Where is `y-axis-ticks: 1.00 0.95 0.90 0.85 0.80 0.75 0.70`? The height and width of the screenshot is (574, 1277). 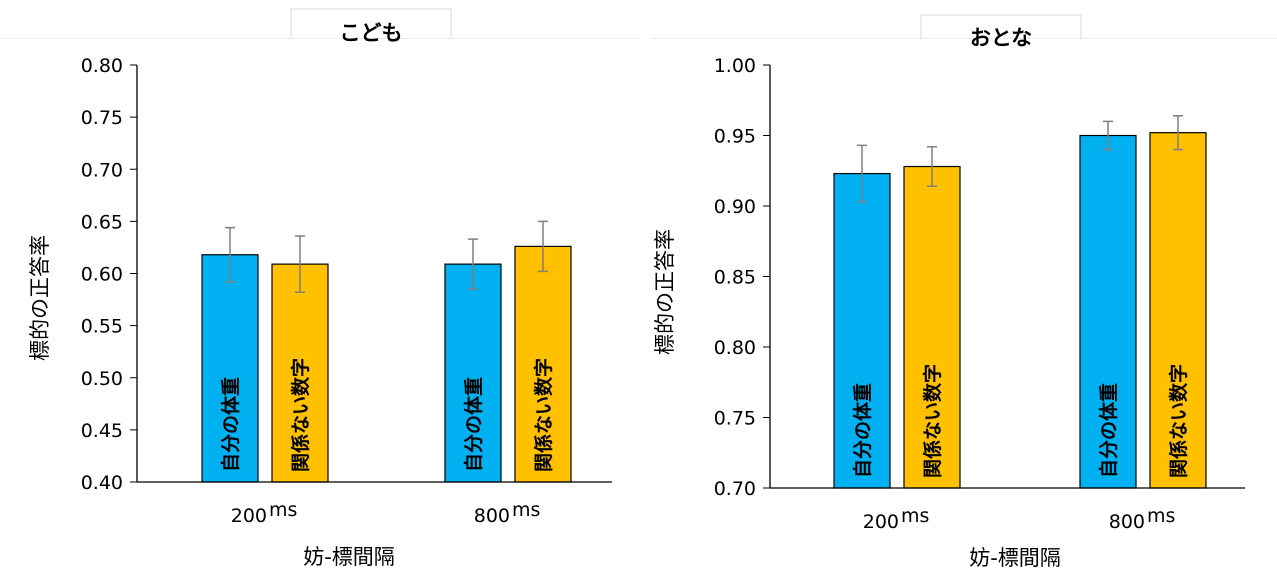 y-axis-ticks: 1.00 0.95 0.90 0.85 0.80 0.75 0.70 is located at coordinates (742, 277).